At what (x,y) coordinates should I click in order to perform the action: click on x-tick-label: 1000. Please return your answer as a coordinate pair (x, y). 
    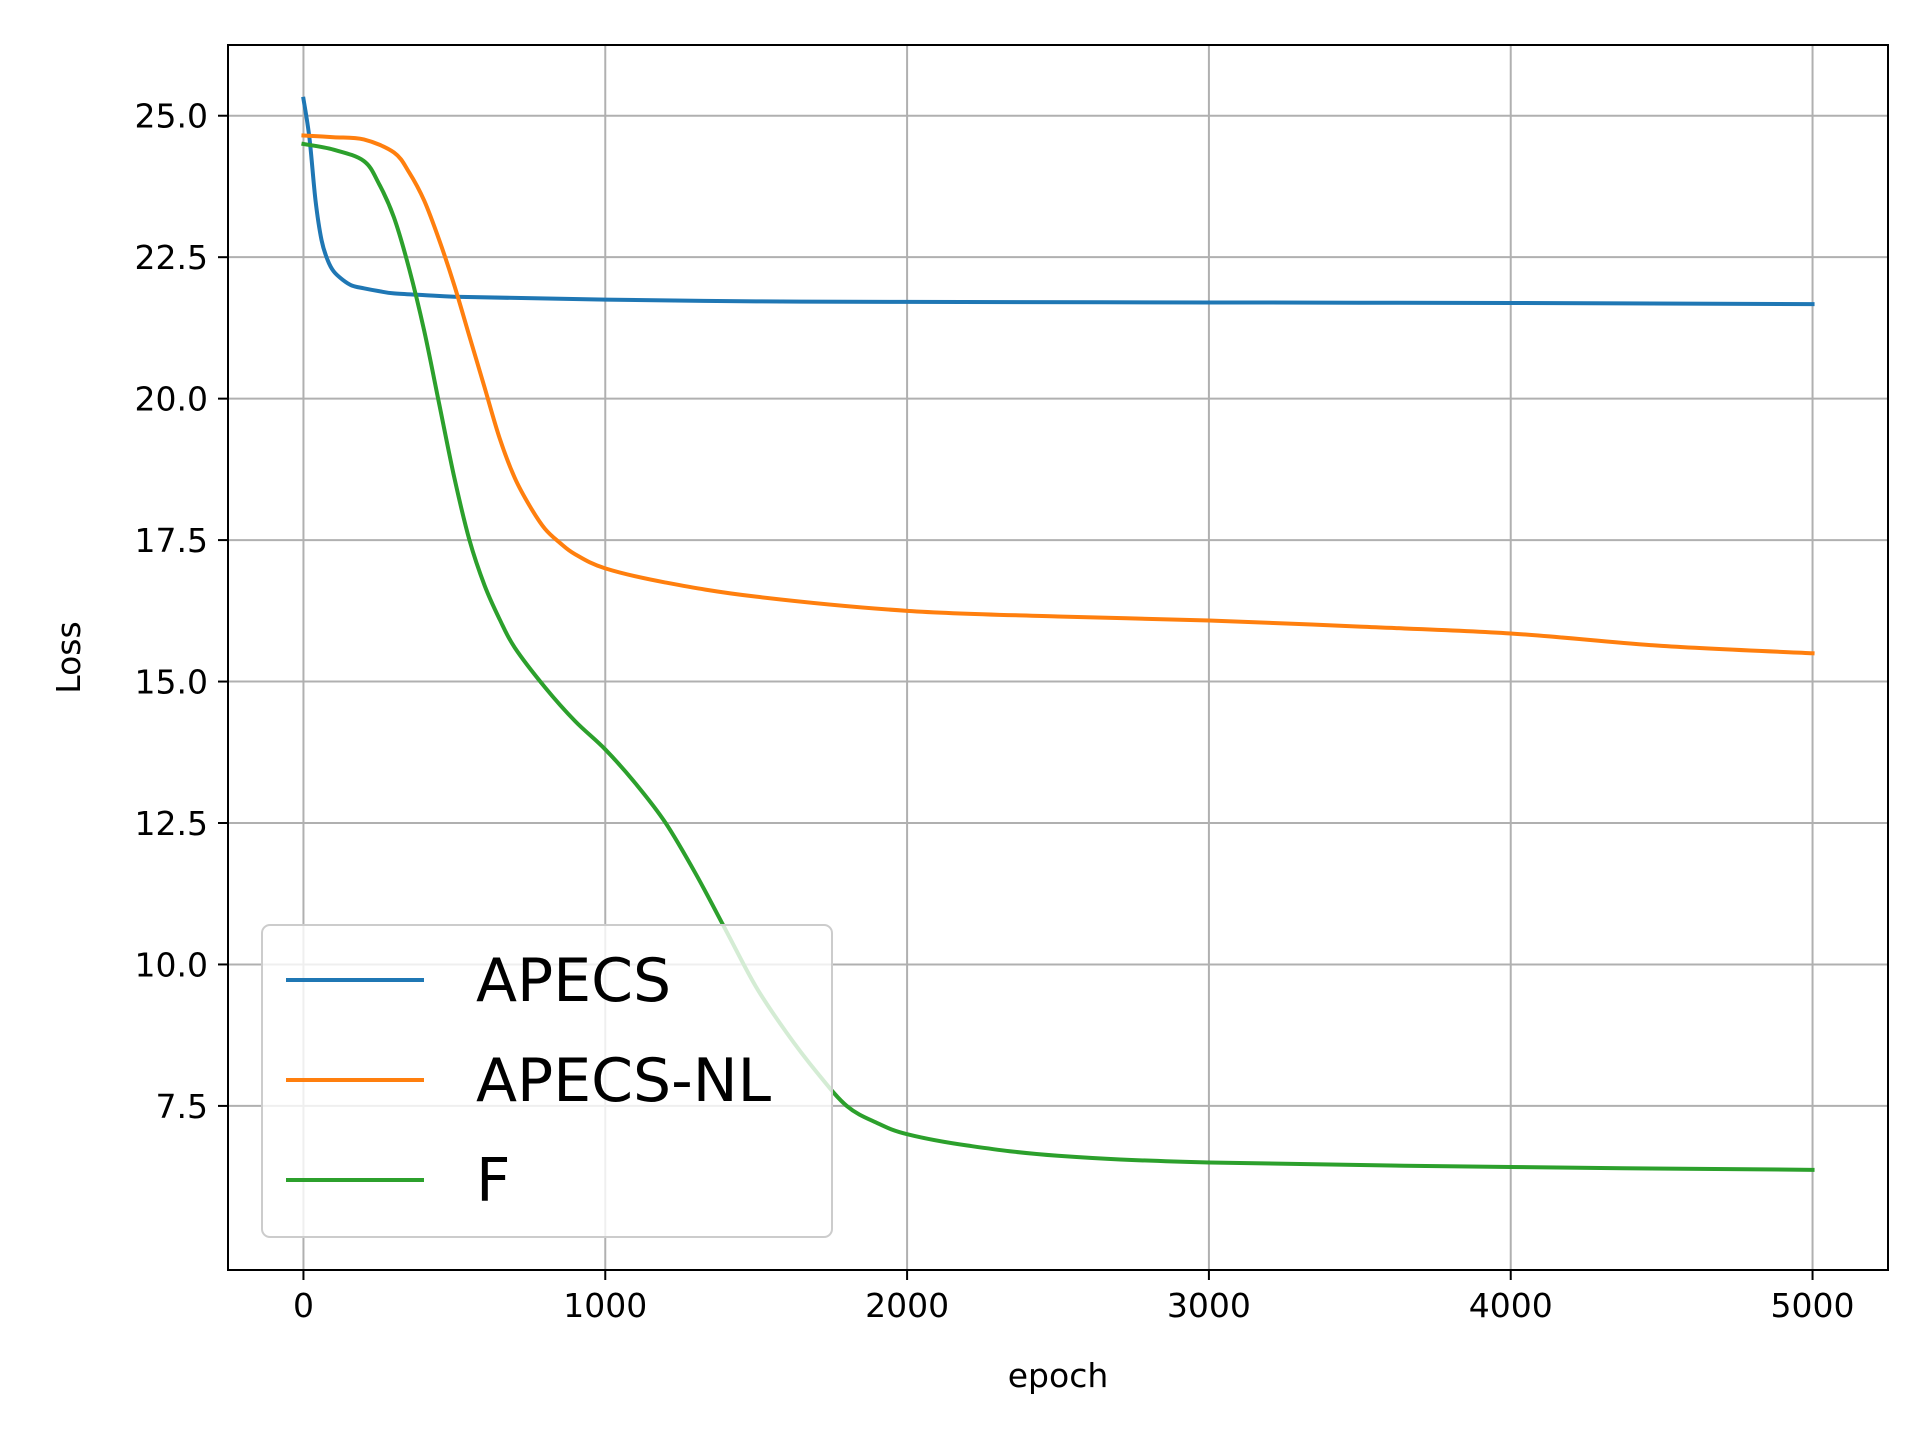
    Looking at the image, I should click on (605, 1305).